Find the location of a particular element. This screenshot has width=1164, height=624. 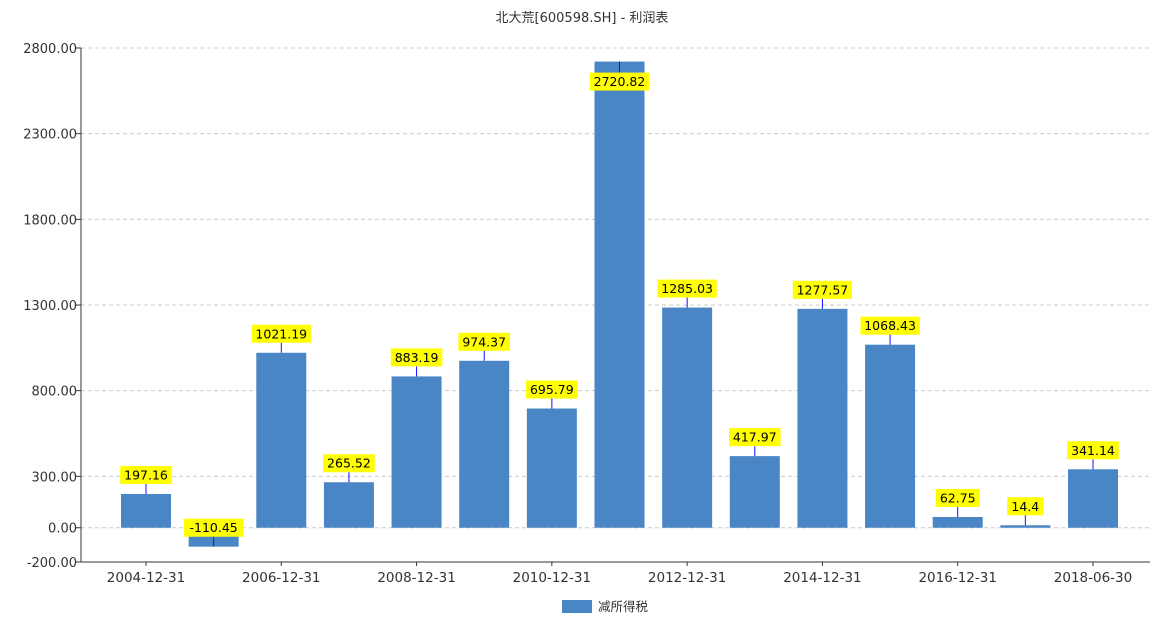

data-label: 417.97 is located at coordinates (755, 437).